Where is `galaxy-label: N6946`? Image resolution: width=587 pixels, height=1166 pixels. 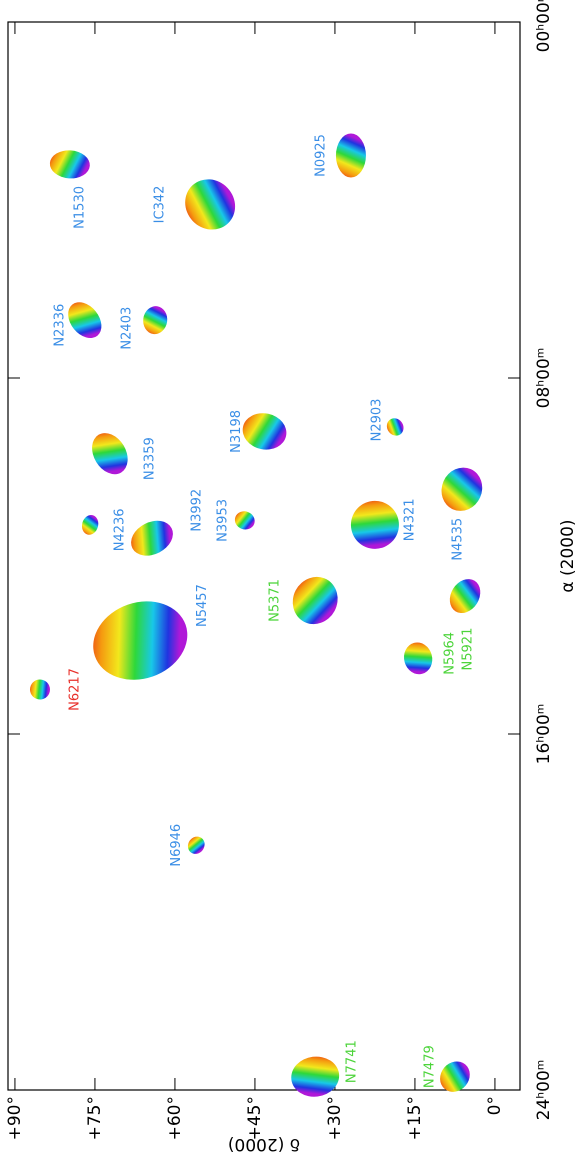
galaxy-label: N6946 is located at coordinates (176, 845).